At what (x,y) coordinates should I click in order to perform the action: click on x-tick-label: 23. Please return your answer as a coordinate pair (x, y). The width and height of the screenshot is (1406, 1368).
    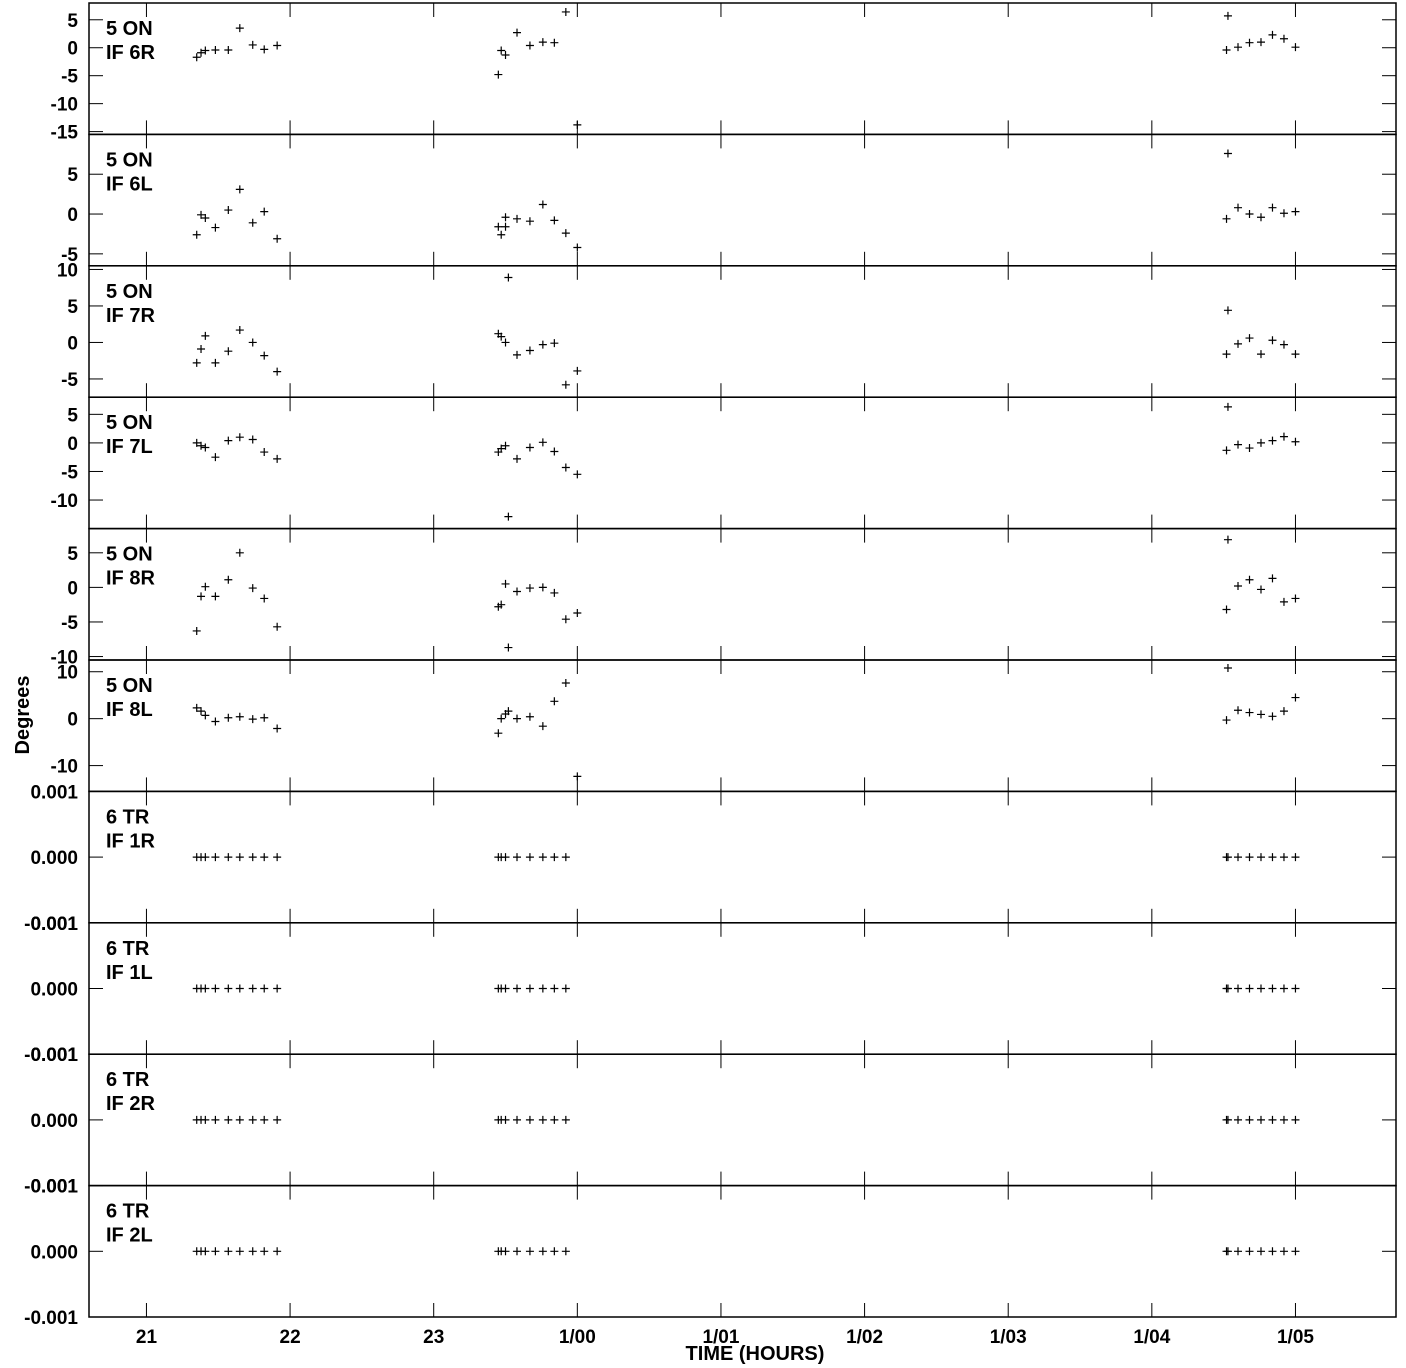
    Looking at the image, I should click on (433, 1337).